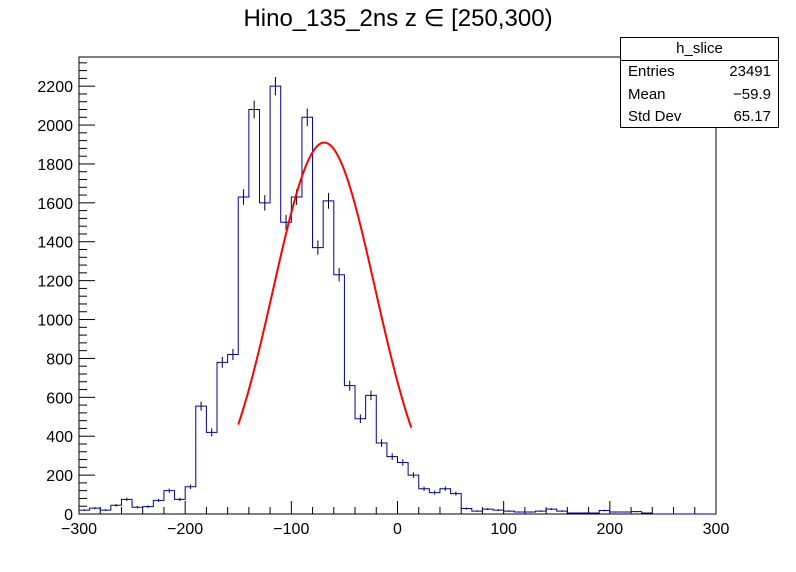 The width and height of the screenshot is (796, 572). Describe the element at coordinates (699, 72) in the screenshot. I see `stats-row-entries: Entries 23491` at that location.